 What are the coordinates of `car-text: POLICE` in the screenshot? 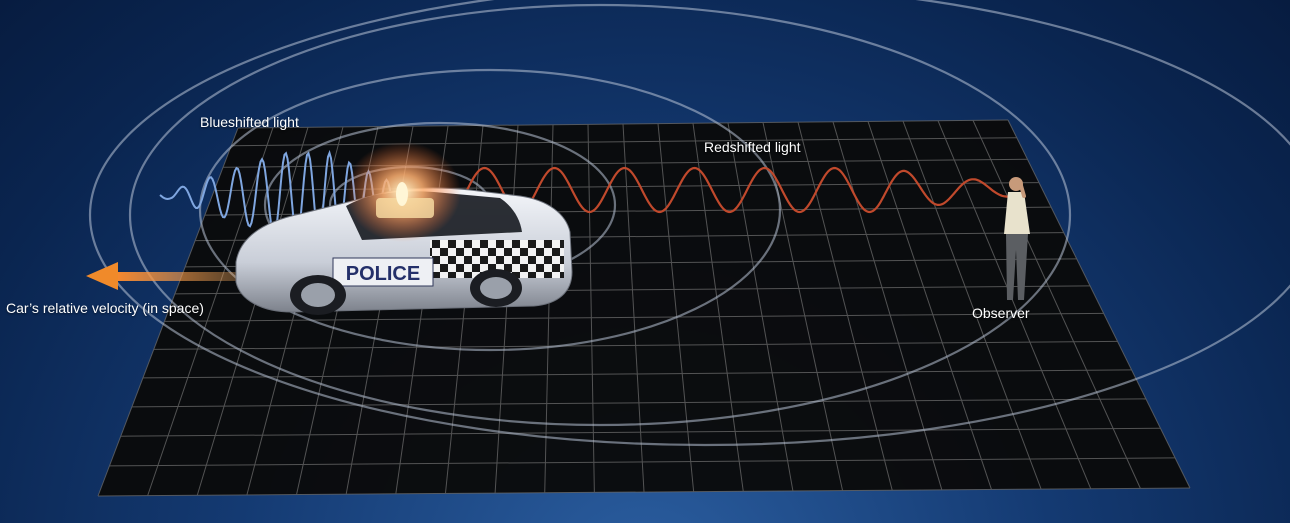 It's located at (383, 274).